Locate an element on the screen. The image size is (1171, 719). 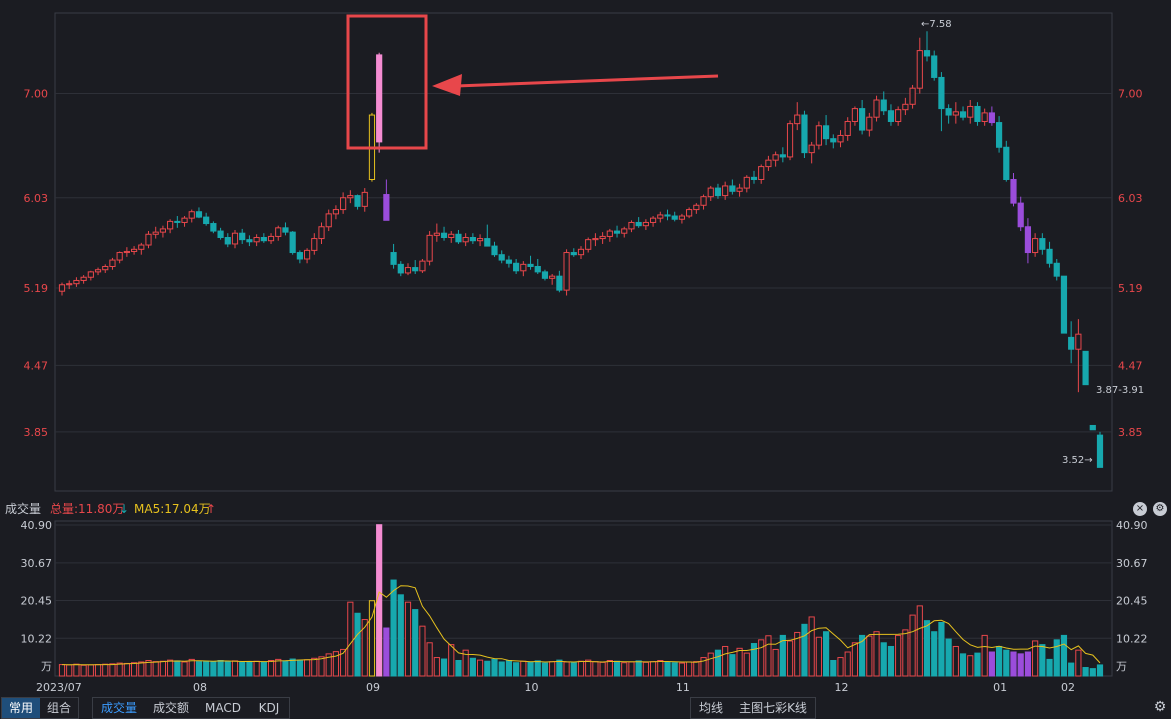
tab-kdj: KDJ is located at coordinates (269, 708).